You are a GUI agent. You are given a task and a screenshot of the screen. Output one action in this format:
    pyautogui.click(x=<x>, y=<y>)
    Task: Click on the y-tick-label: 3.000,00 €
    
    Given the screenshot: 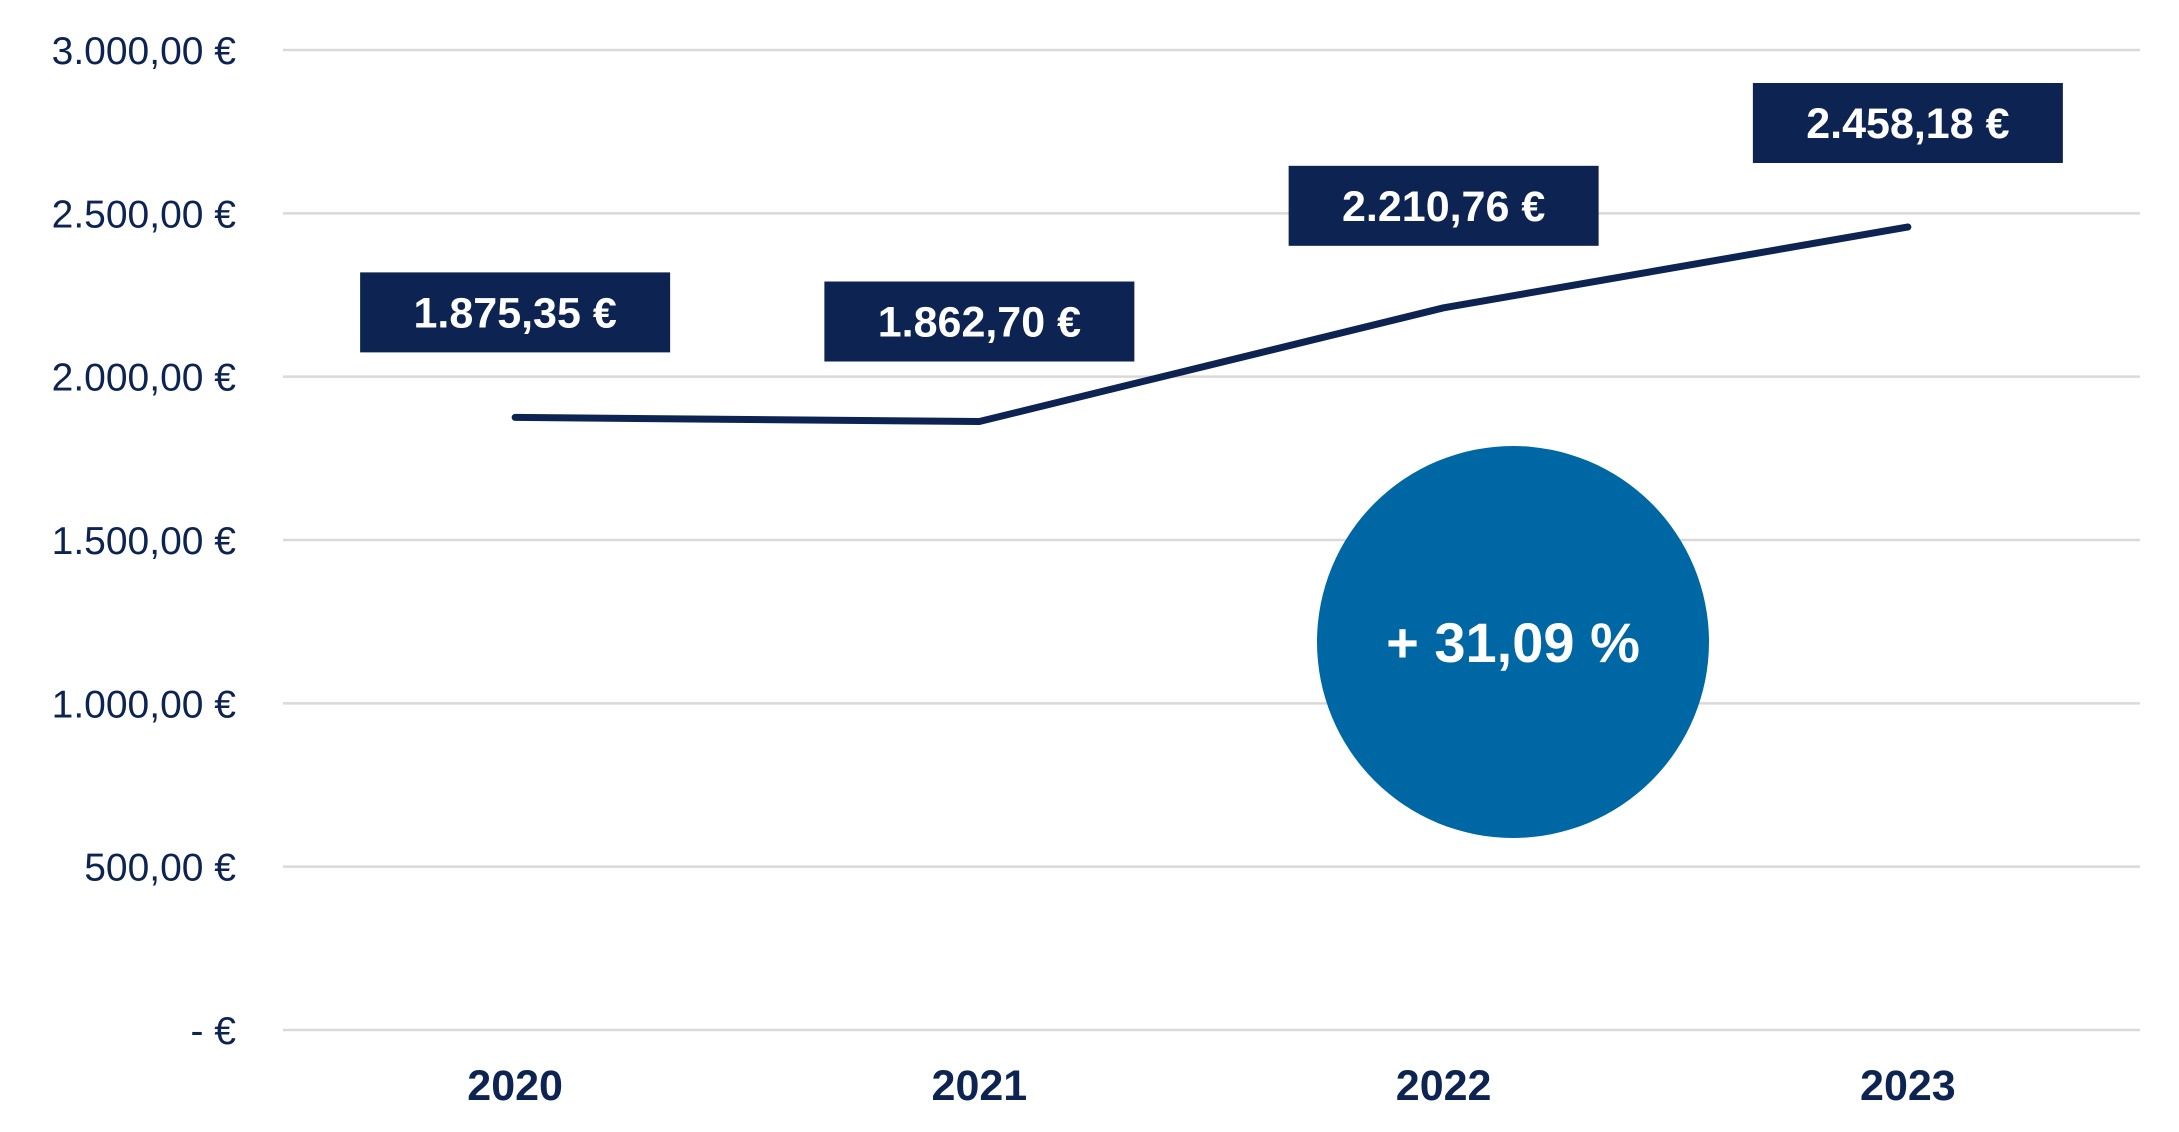 What is the action you would take?
    pyautogui.click(x=144, y=51)
    